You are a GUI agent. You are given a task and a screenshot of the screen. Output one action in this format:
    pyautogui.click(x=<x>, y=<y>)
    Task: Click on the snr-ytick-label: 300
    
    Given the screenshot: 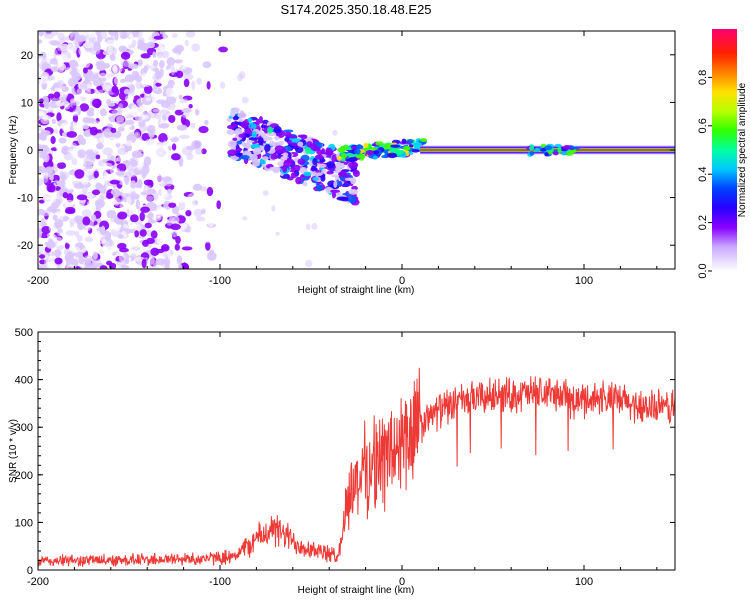 What is the action you would take?
    pyautogui.click(x=24, y=428)
    